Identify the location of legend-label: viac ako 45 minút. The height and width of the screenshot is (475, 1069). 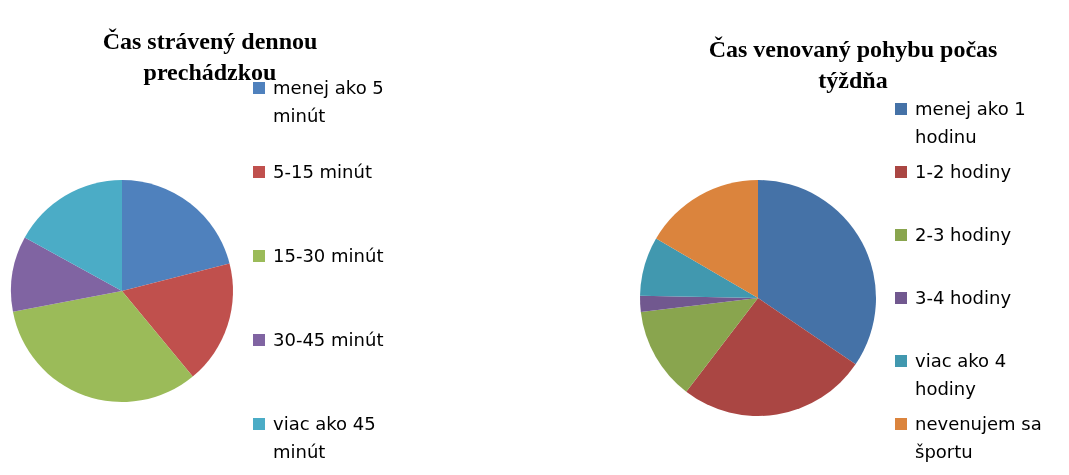
(324, 438).